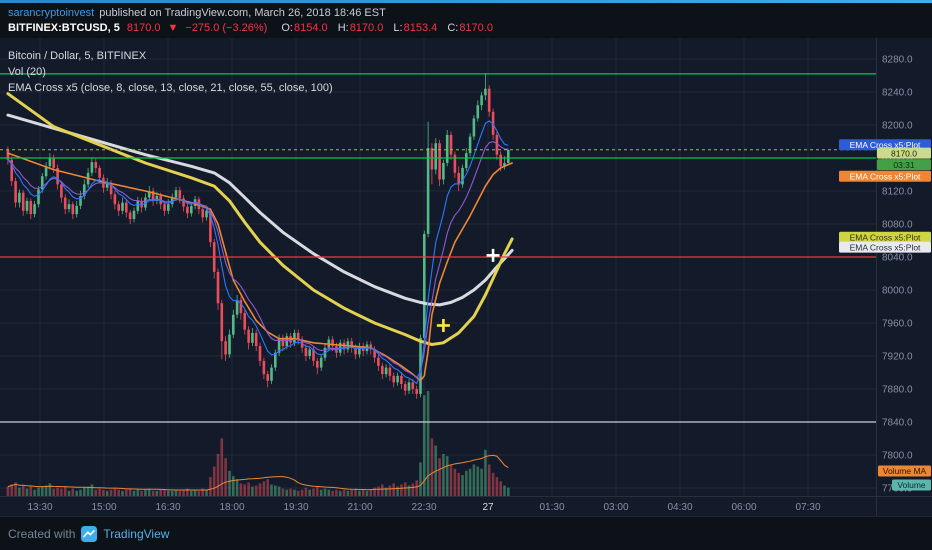 The width and height of the screenshot is (932, 550). What do you see at coordinates (476, 28) in the screenshot?
I see `close-value: 8170.0` at bounding box center [476, 28].